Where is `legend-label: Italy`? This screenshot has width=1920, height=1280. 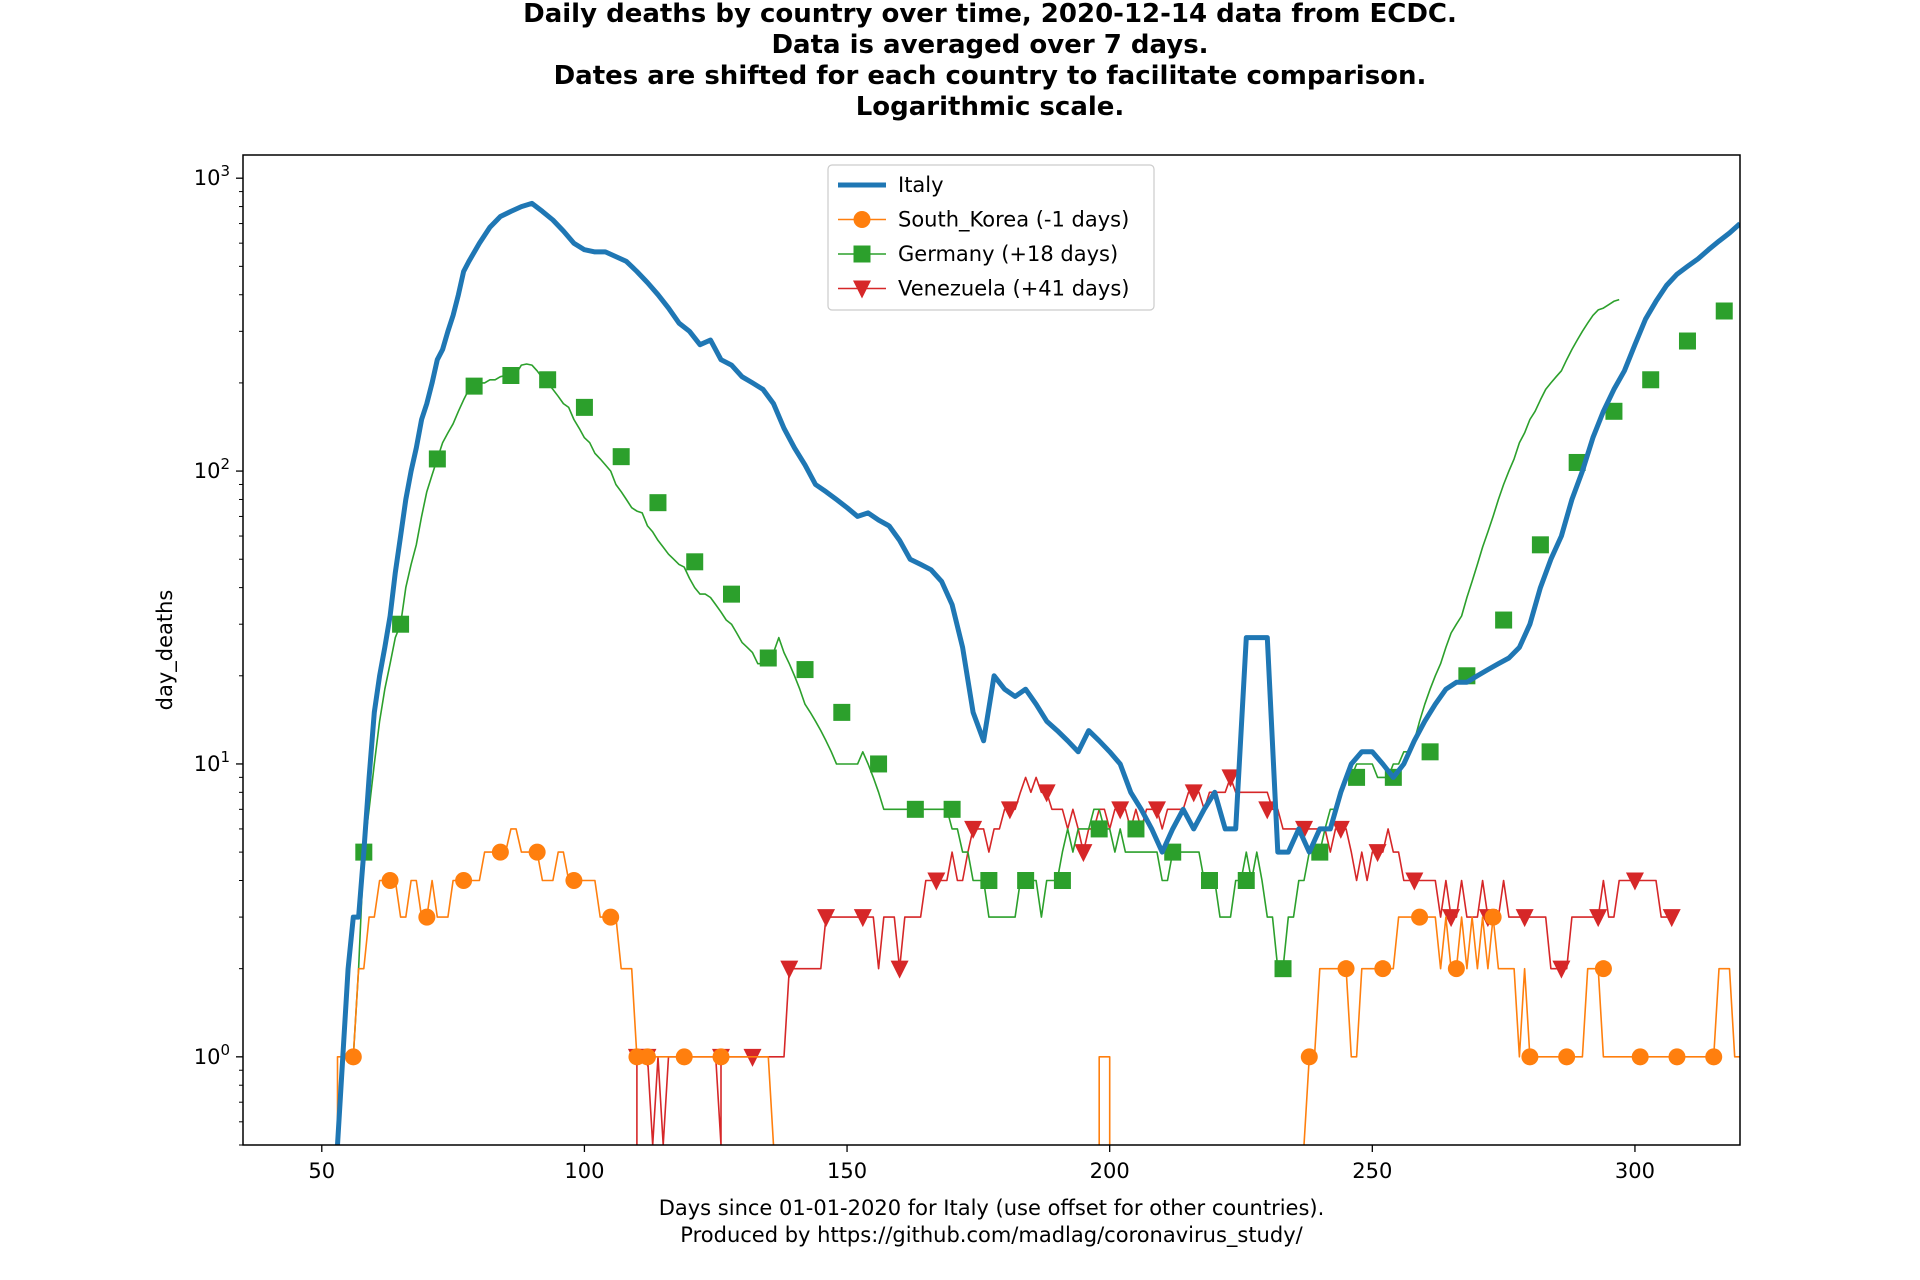 legend-label: Italy is located at coordinates (921, 185).